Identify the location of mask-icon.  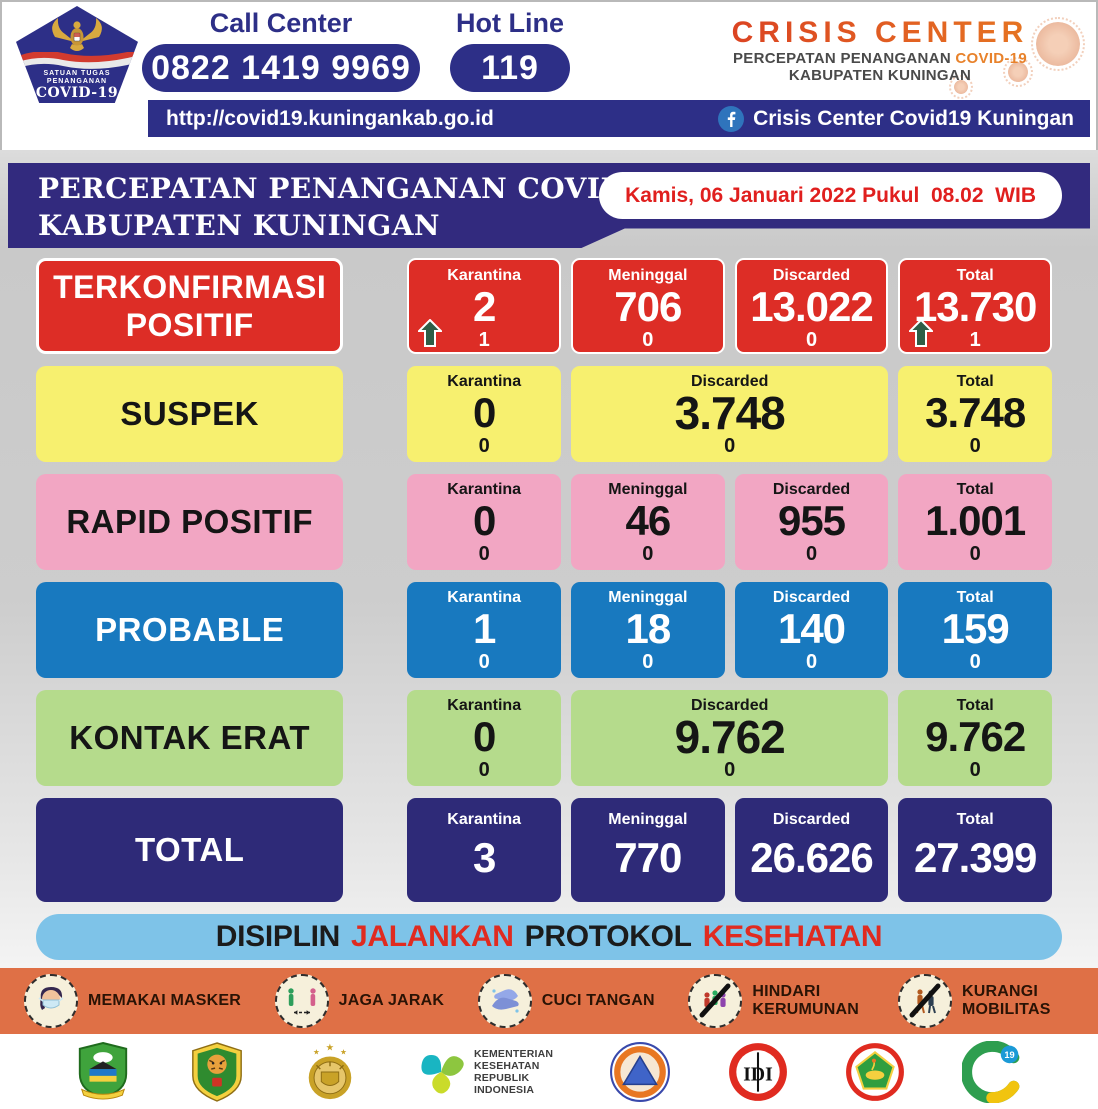
(51, 1001).